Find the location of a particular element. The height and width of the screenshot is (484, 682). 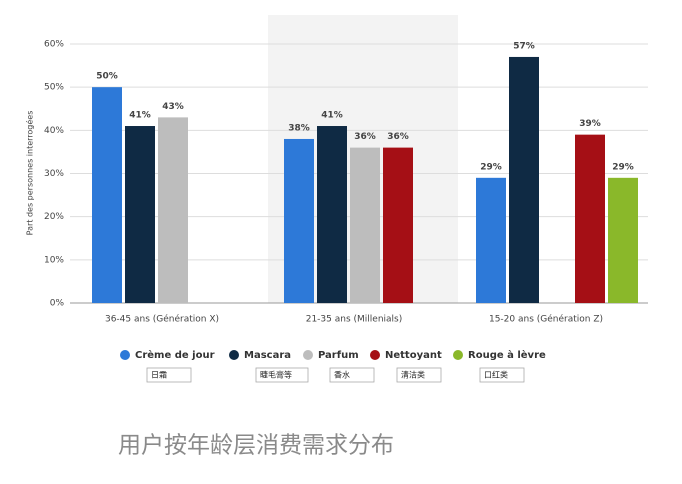

value-label: 39% is located at coordinates (590, 124).